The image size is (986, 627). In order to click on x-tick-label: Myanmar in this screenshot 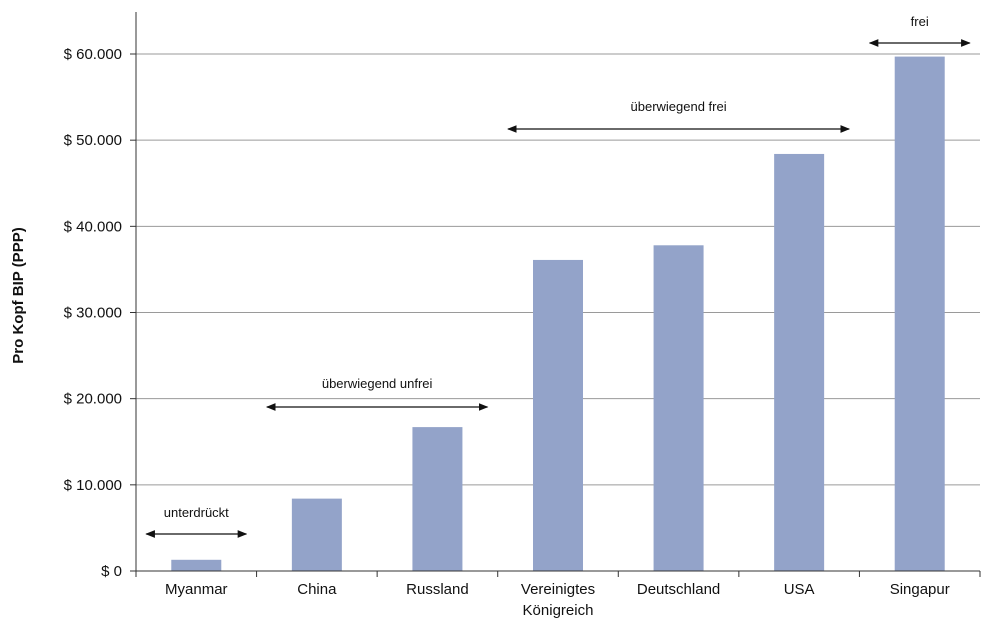, I will do `click(196, 589)`.